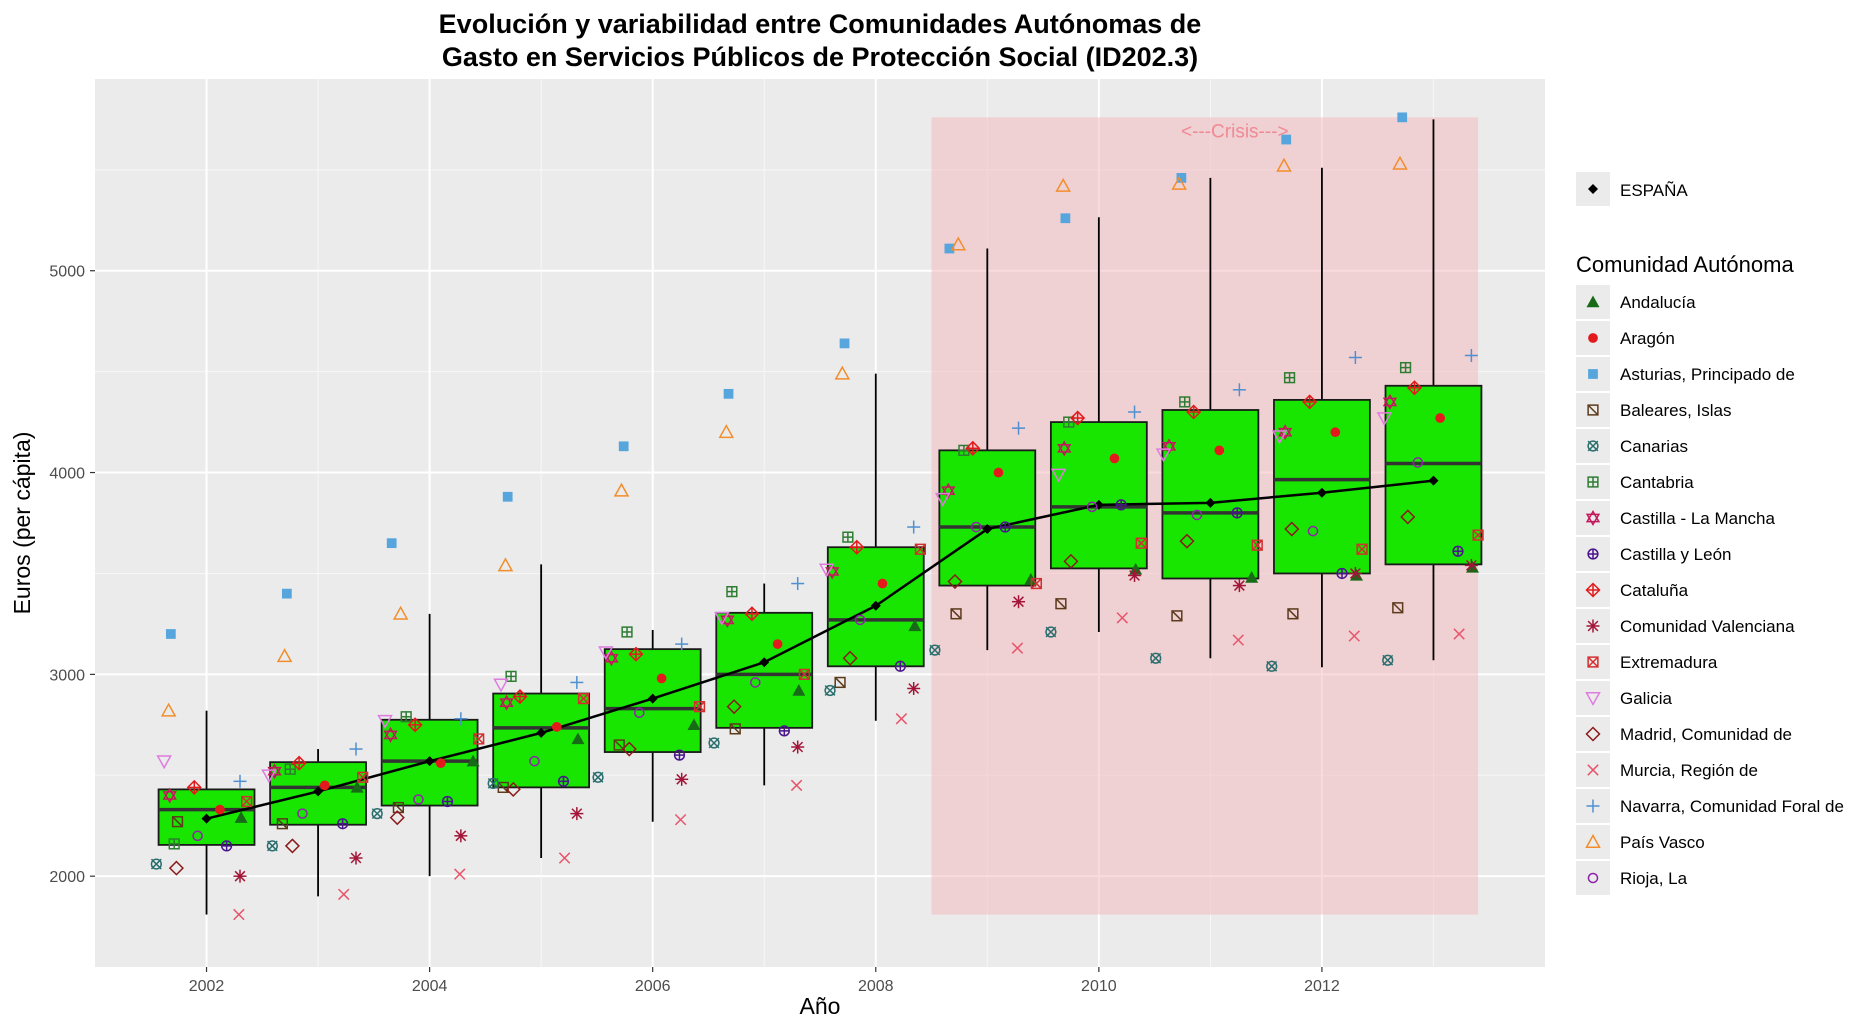 The height and width of the screenshot is (1022, 1870). What do you see at coordinates (1414, 388) in the screenshot?
I see `point-cataluna-2013` at bounding box center [1414, 388].